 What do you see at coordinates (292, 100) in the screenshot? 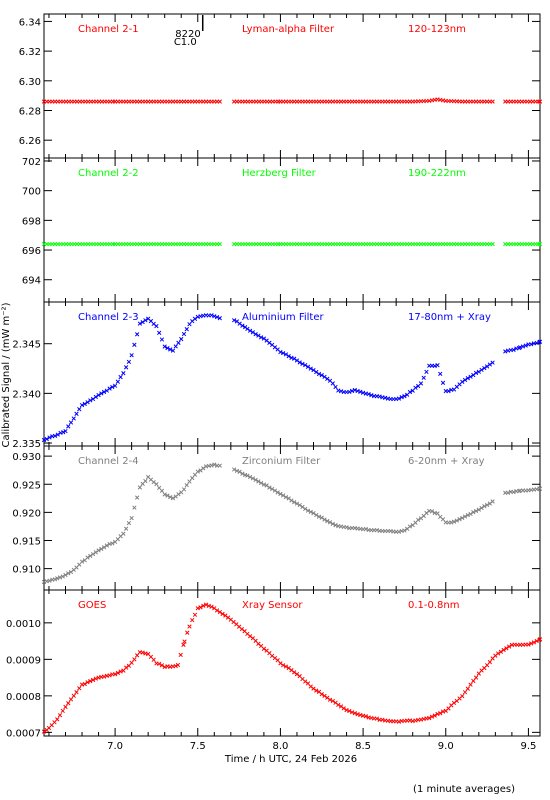
I see `data-series` at bounding box center [292, 100].